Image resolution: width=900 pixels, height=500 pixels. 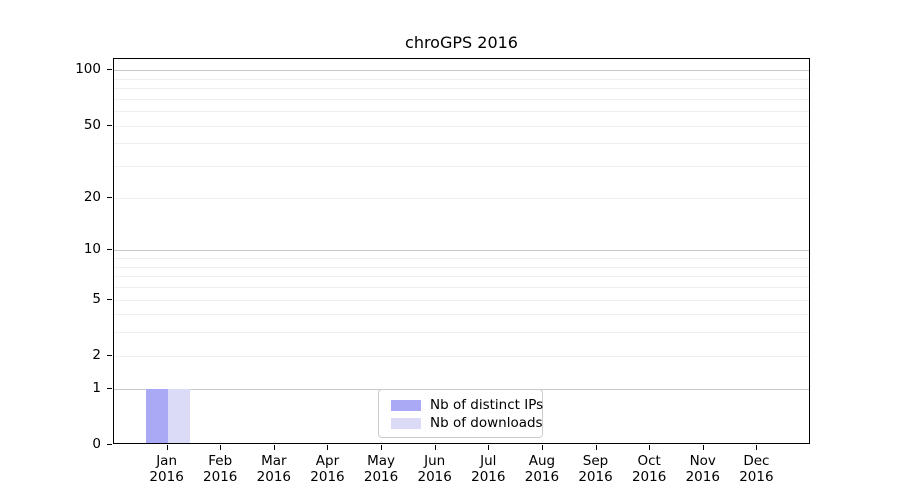 What do you see at coordinates (486, 423) in the screenshot?
I see `legend-label-downloads: Nb of downloads` at bounding box center [486, 423].